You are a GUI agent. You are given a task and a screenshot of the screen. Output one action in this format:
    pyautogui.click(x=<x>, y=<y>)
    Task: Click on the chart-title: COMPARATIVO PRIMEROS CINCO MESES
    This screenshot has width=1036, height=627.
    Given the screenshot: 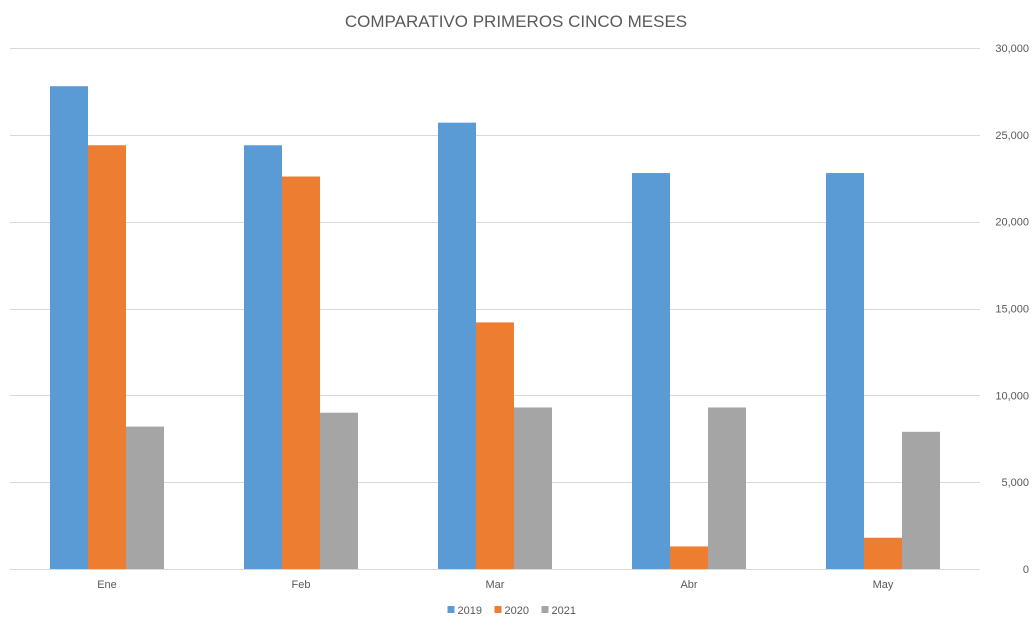 What is the action you would take?
    pyautogui.click(x=516, y=21)
    